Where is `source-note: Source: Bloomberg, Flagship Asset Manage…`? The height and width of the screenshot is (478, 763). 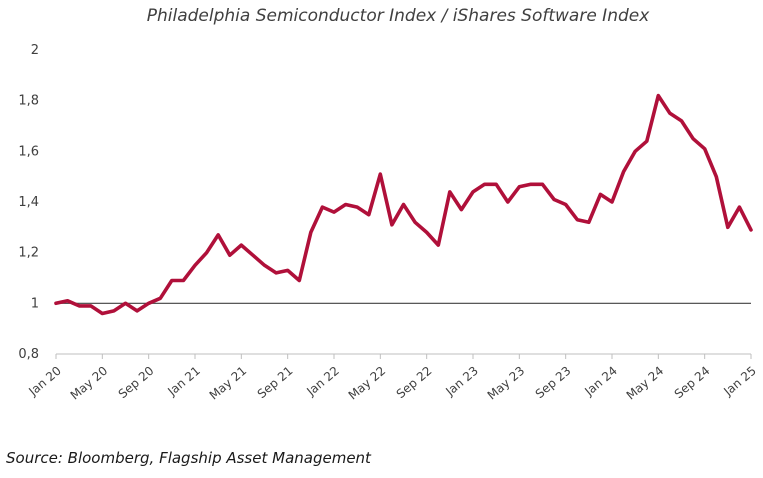
source-note: Source: Bloomberg, Flagship Asset Manage… is located at coordinates (188, 458).